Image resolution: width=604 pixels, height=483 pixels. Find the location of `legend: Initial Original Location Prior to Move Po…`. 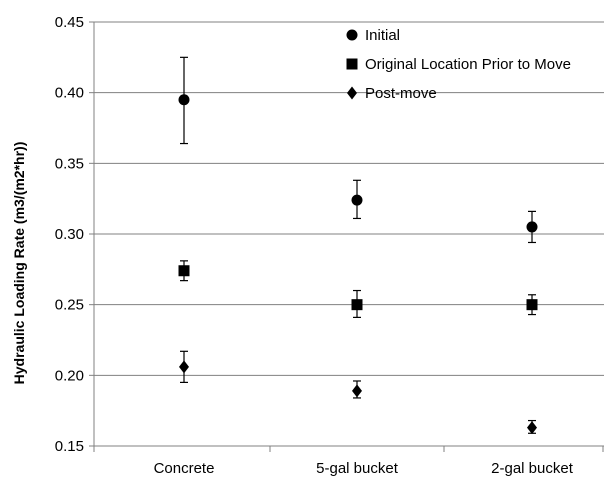

legend: Initial Original Location Prior to Move Po… is located at coordinates (458, 64).